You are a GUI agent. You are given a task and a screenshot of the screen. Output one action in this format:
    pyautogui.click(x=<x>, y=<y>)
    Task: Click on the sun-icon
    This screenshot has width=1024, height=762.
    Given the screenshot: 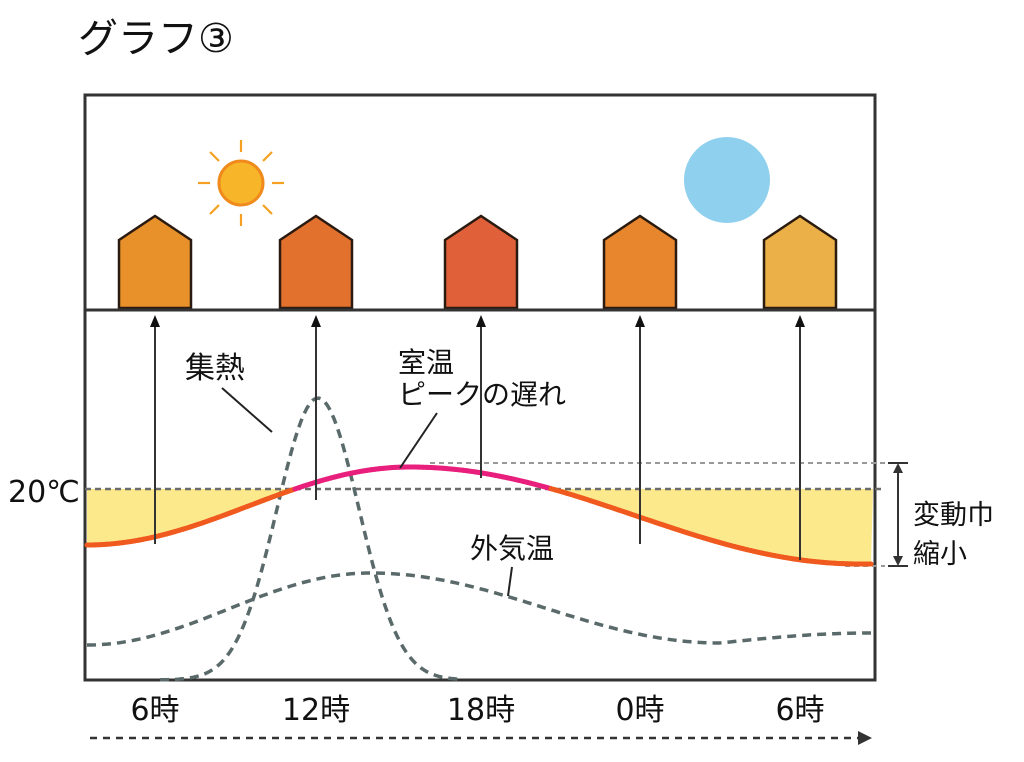 What is the action you would take?
    pyautogui.click(x=241, y=183)
    